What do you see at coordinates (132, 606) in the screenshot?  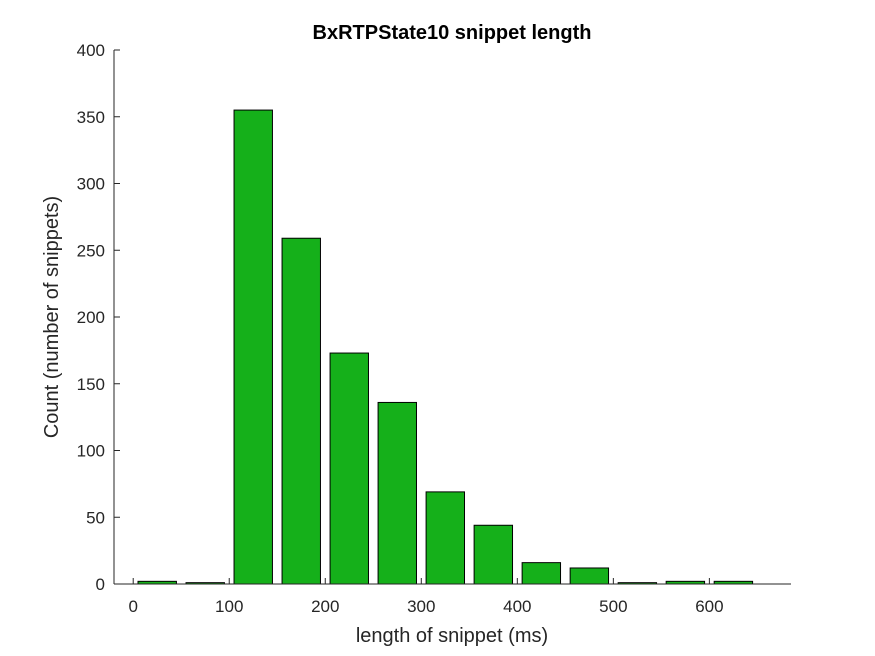 I see `x-tick-label: 0` at bounding box center [132, 606].